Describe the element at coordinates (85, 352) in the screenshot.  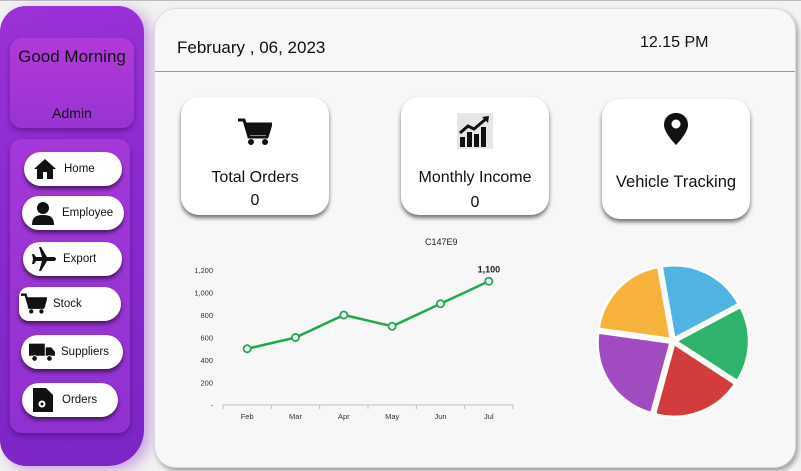
I see `nav-label: Suppliers` at that location.